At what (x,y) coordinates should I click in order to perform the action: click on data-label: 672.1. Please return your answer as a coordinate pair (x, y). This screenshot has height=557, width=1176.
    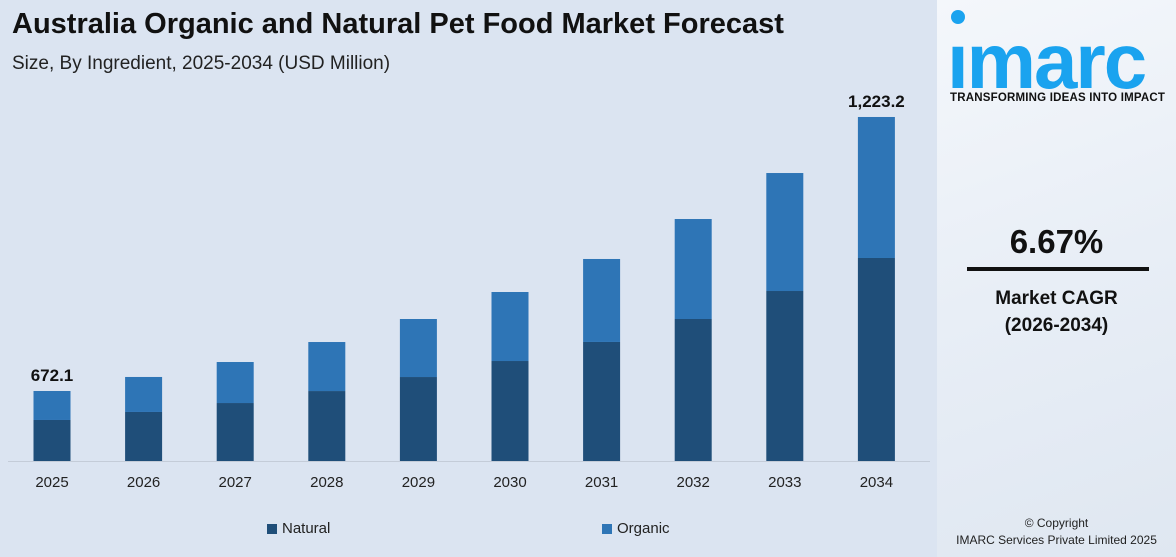
    Looking at the image, I should click on (52, 375).